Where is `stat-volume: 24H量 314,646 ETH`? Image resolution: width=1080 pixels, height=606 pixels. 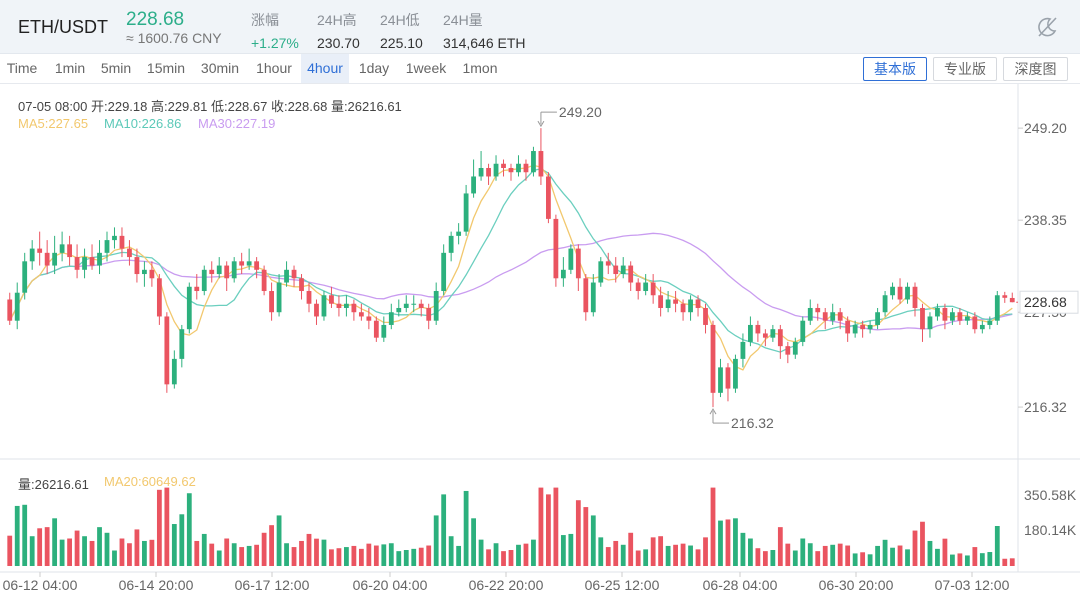 stat-volume: 24H量 314,646 ETH is located at coordinates (484, 30).